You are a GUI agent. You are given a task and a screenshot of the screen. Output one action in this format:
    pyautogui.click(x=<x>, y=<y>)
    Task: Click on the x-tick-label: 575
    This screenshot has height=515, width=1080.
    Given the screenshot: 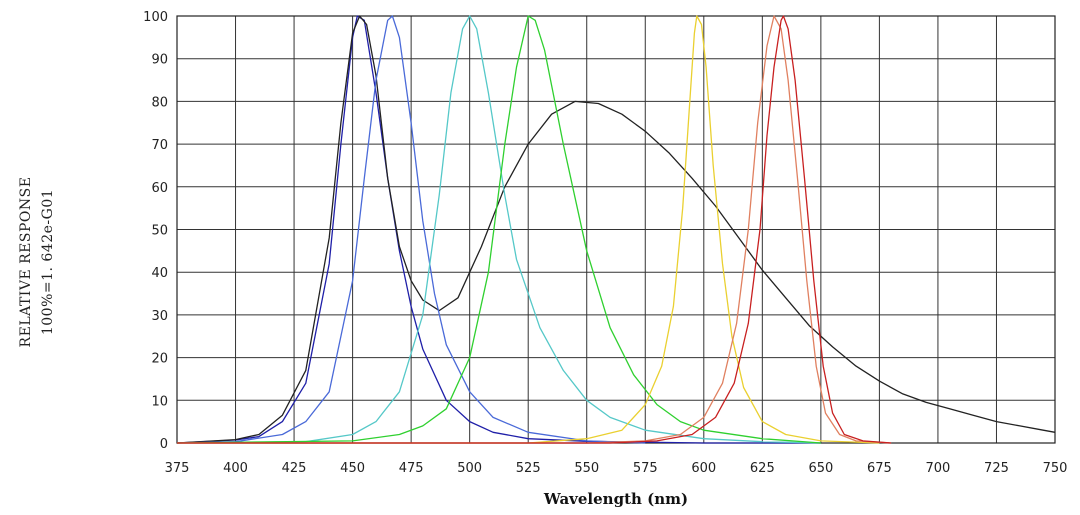 What is the action you would take?
    pyautogui.click(x=645, y=468)
    